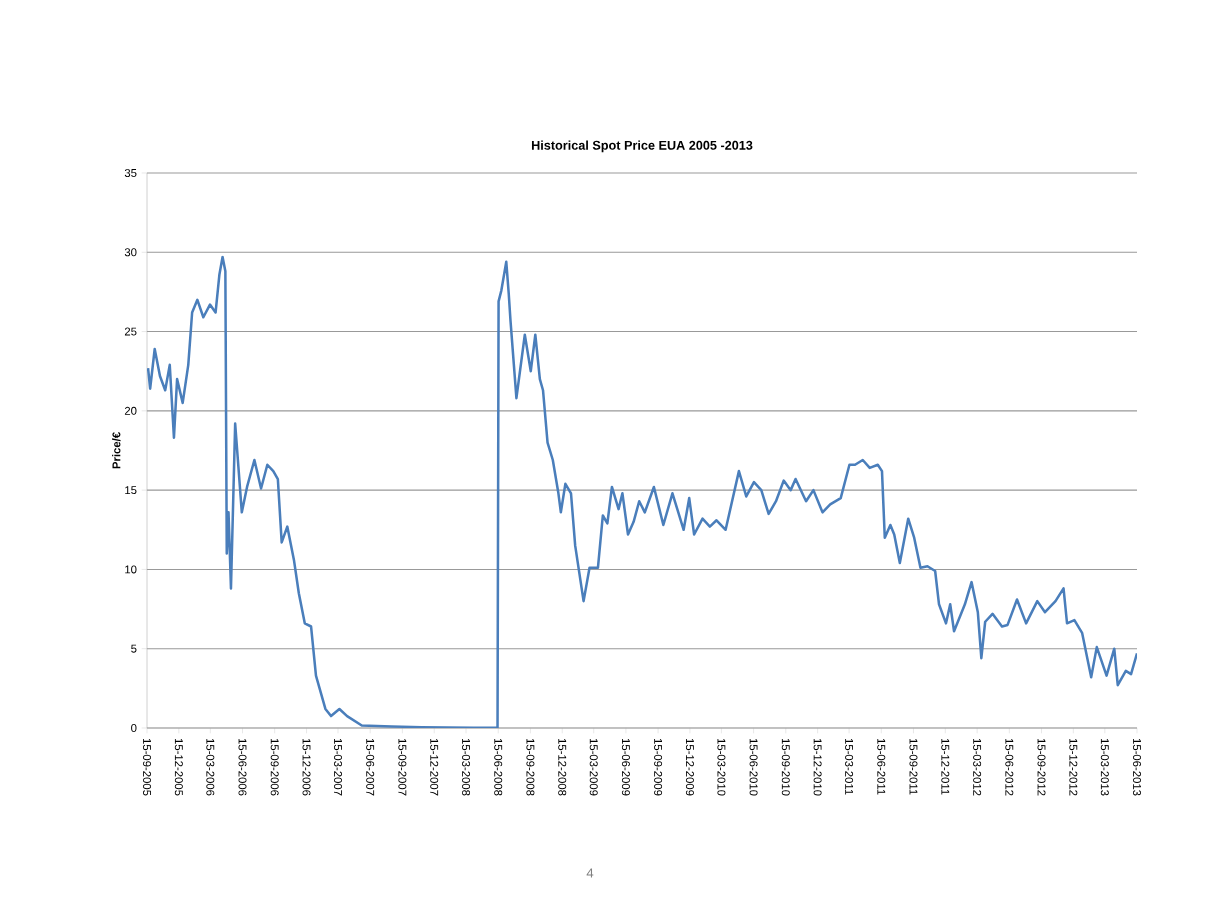 The width and height of the screenshot is (1211, 912). What do you see at coordinates (338, 767) in the screenshot?
I see `x-tick-label: 15-03-2007` at bounding box center [338, 767].